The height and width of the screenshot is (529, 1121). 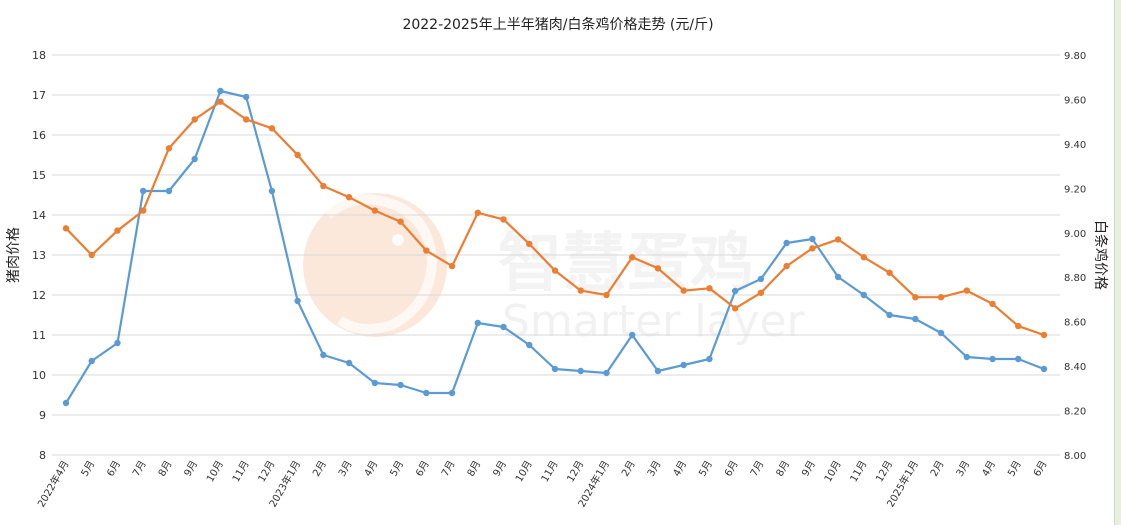 I want to click on right-tick-label: 8.80, so click(x=1075, y=278).